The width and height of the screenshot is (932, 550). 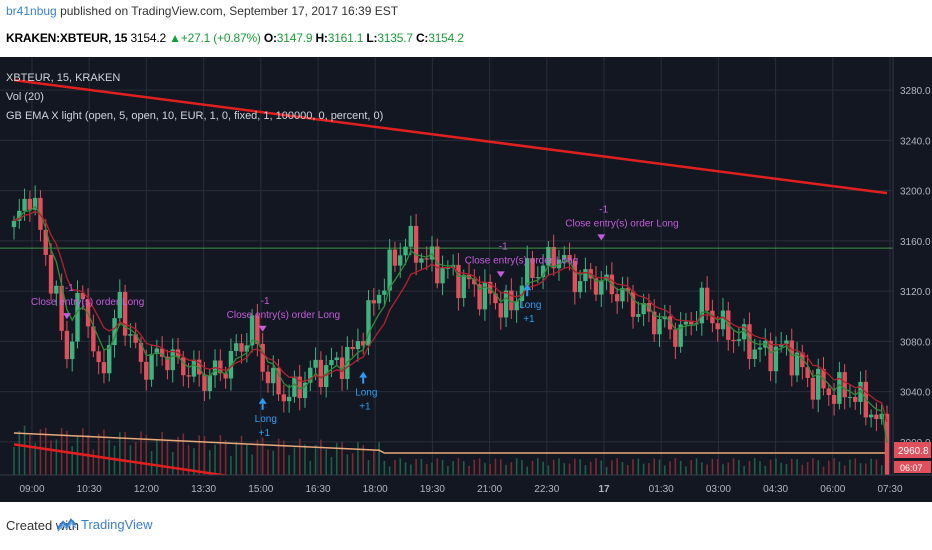 I want to click on price-tick-label: 3200.0, so click(x=915, y=192).